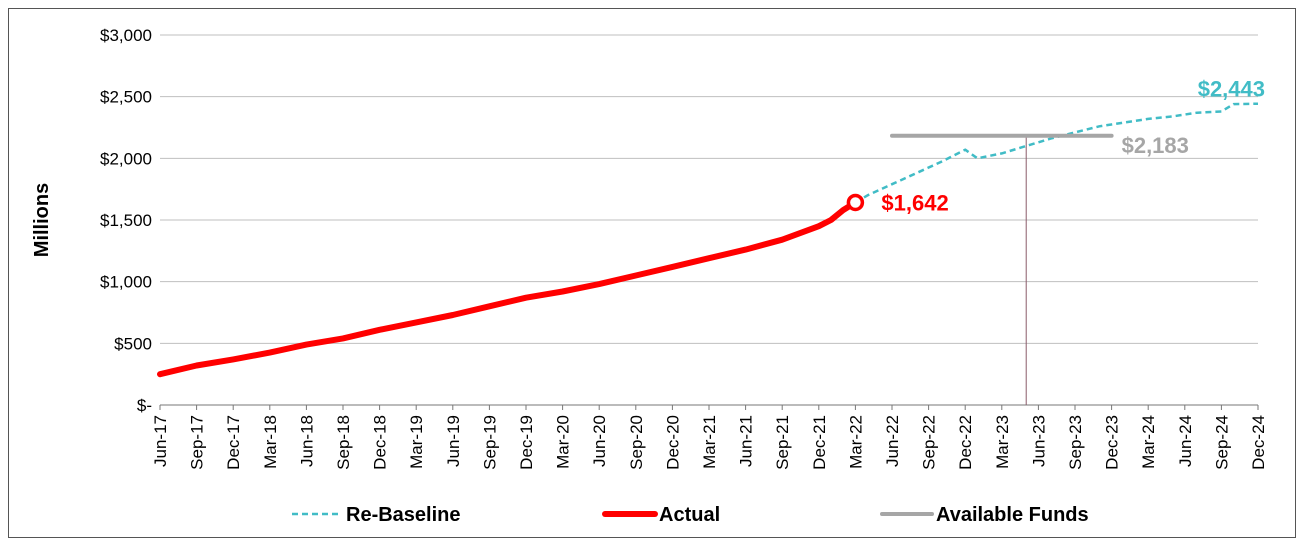  I want to click on x-tick-label: Dec-22, so click(965, 442).